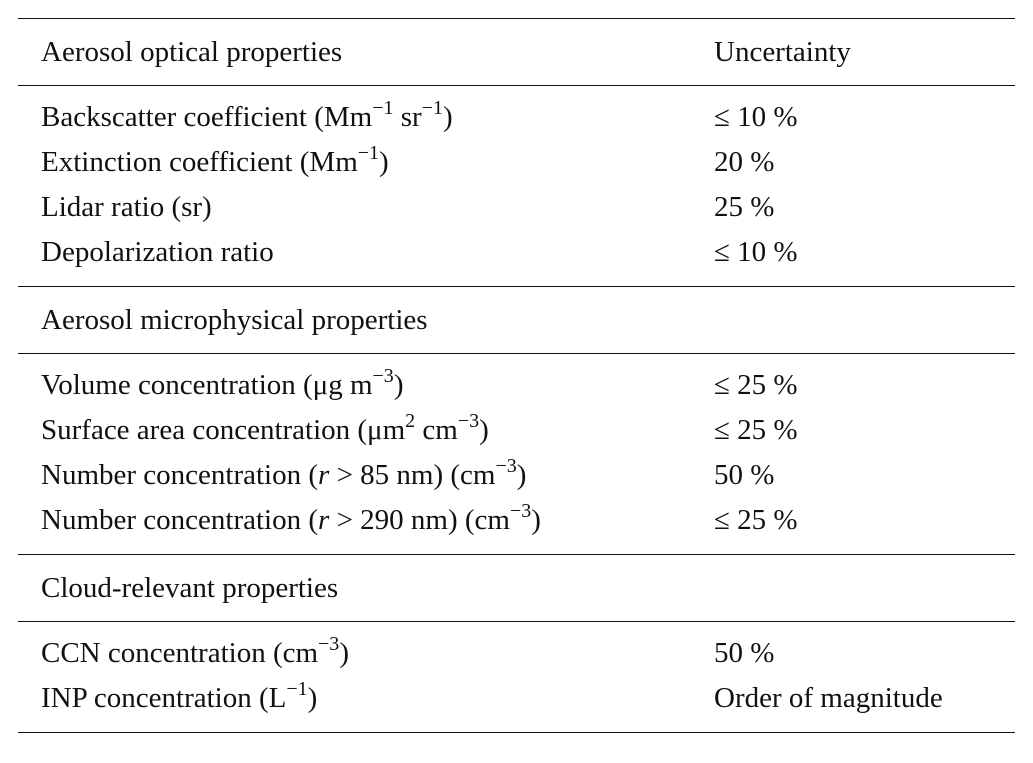 The image size is (1033, 763). Describe the element at coordinates (199, 162) in the screenshot. I see `row-label: Extinction coefficient (Mm` at that location.